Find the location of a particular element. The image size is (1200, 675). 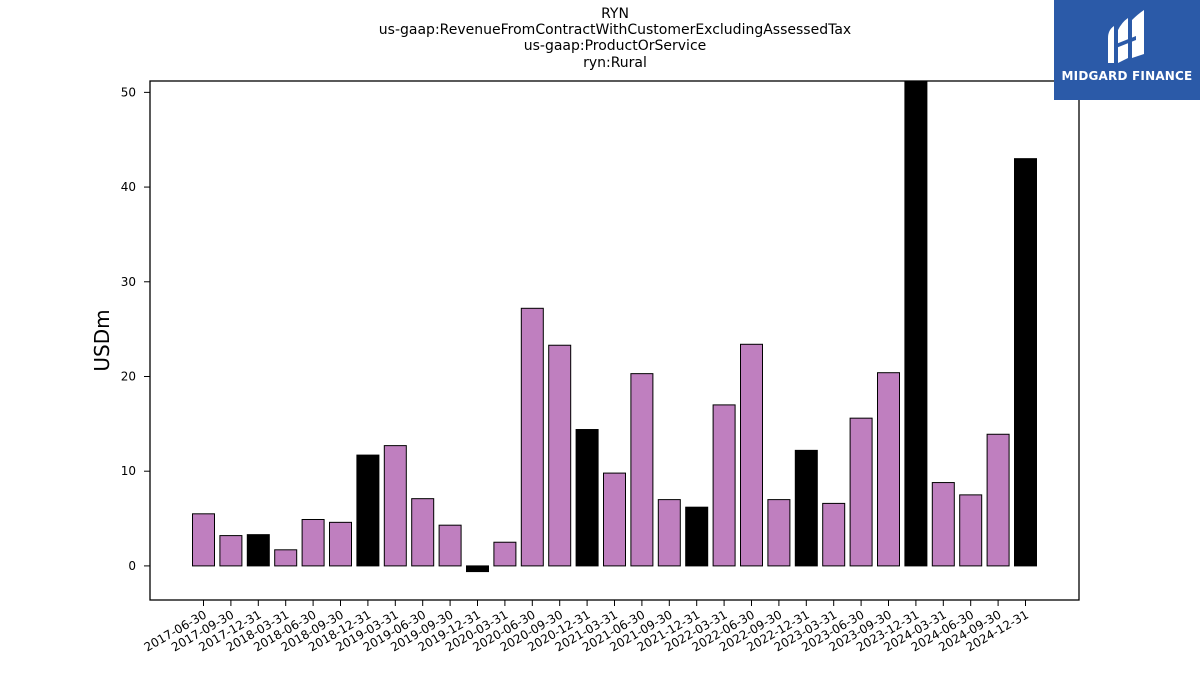

y-tick-label-30: 30 is located at coordinates (128, 282).